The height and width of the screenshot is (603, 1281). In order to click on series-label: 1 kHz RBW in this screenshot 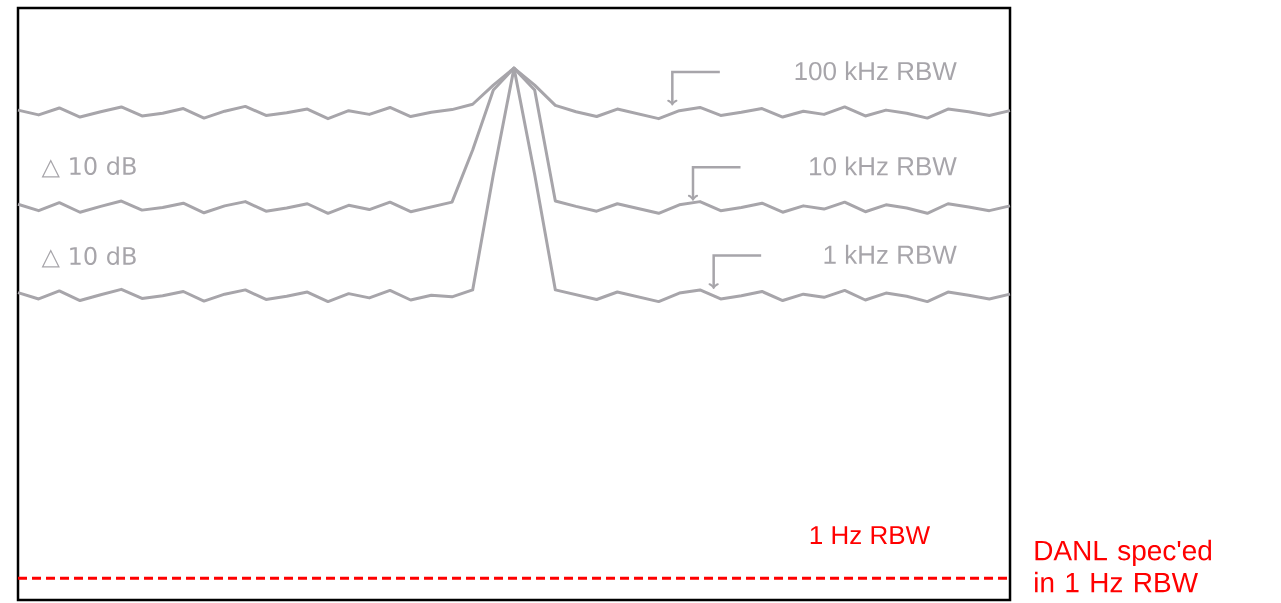, I will do `click(890, 254)`.